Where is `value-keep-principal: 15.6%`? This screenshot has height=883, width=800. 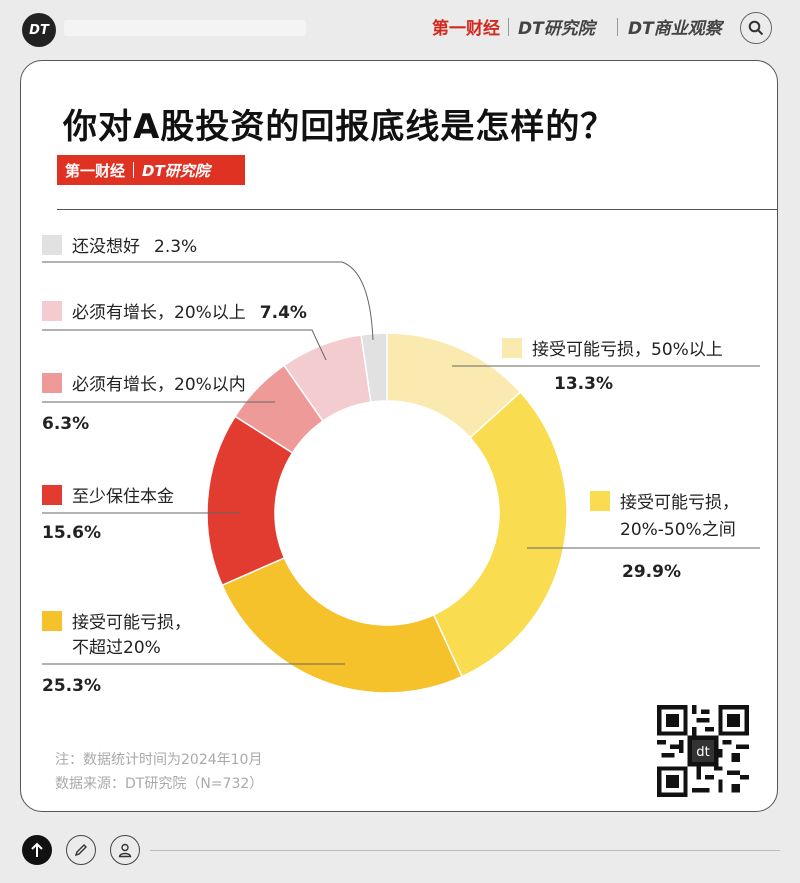 value-keep-principal: 15.6% is located at coordinates (71, 533).